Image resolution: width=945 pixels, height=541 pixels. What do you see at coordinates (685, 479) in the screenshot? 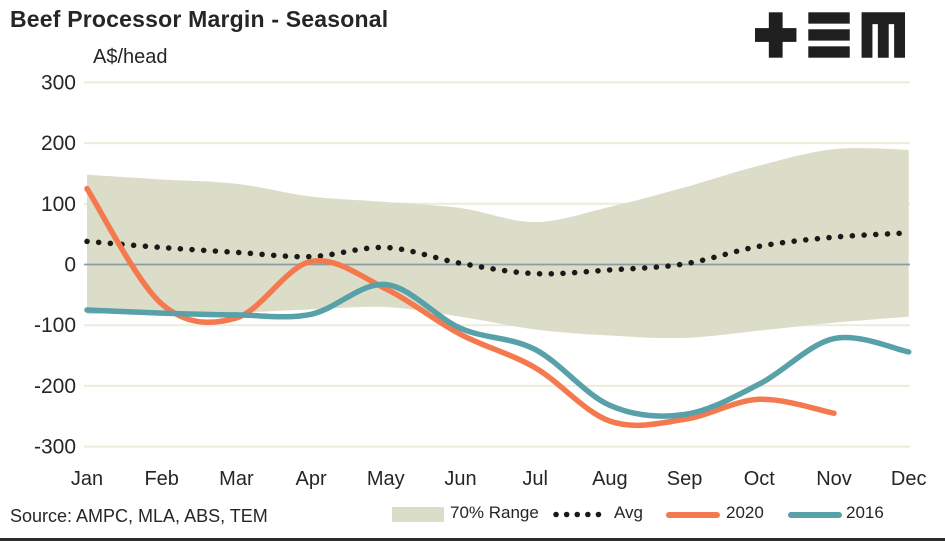
I see `svg-text: Sep` at bounding box center [685, 479].